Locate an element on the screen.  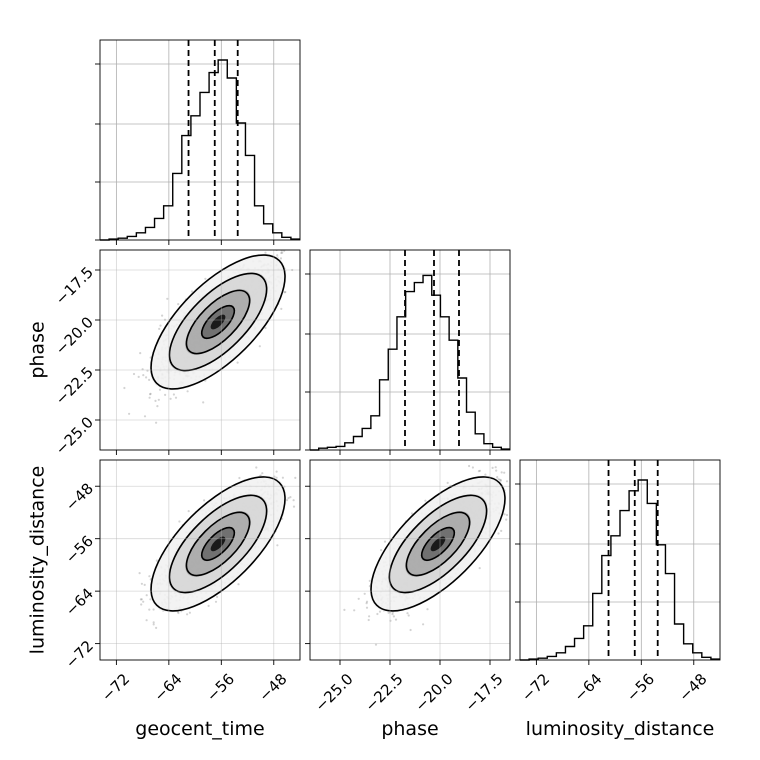
hist-frame-phase is located at coordinates (410, 350).